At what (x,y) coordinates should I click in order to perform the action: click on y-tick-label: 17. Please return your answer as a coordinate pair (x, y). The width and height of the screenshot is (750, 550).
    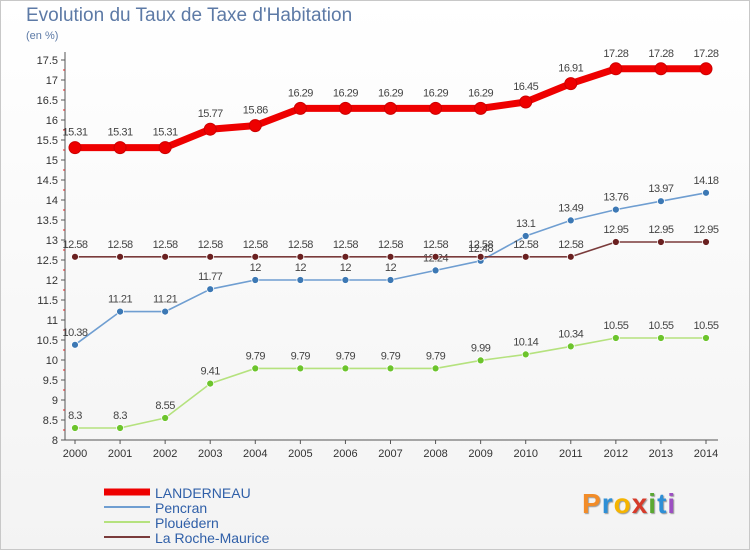
    Looking at the image, I should click on (52, 81).